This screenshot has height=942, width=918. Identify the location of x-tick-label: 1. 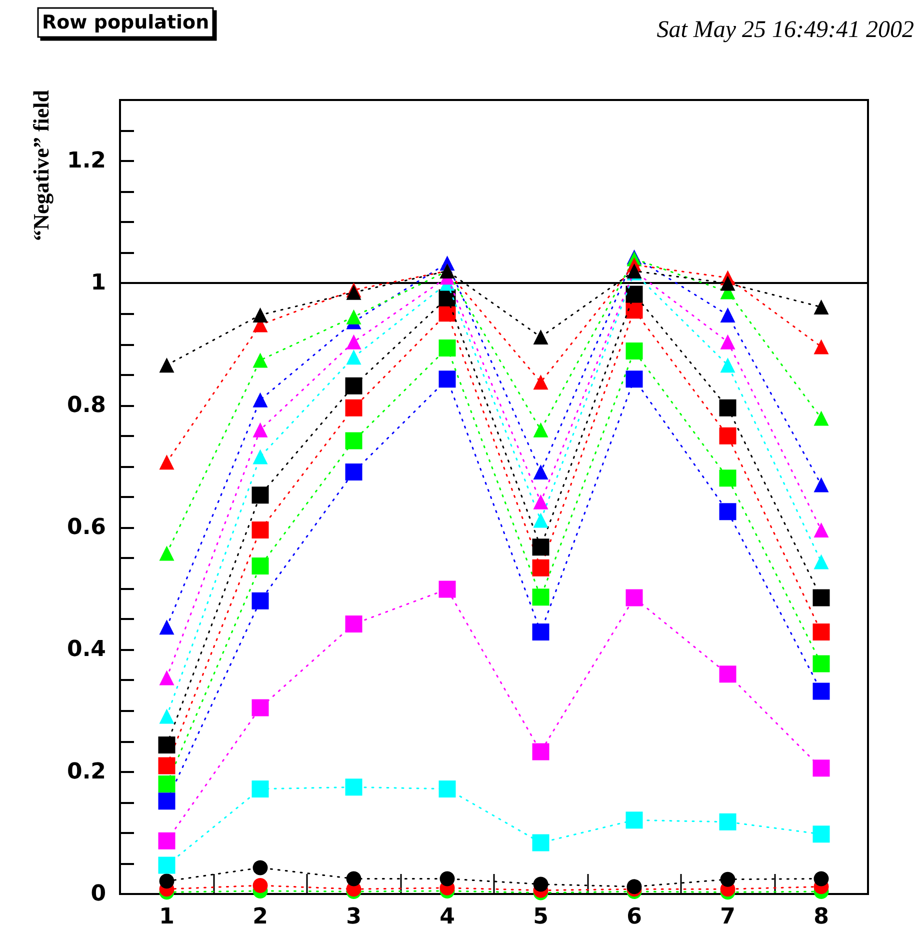
(166, 917).